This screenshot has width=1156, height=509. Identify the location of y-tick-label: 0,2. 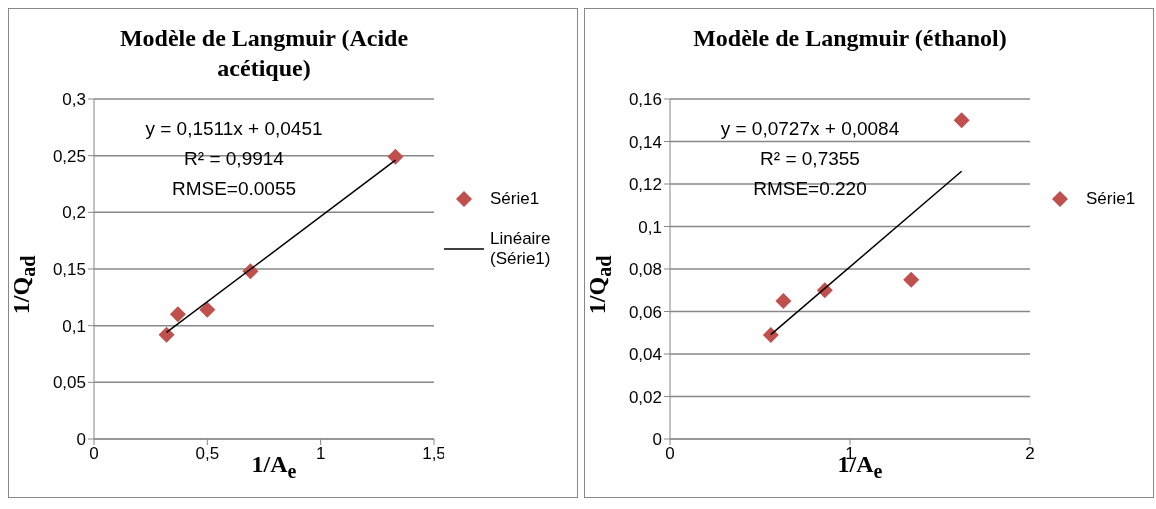
(74, 213).